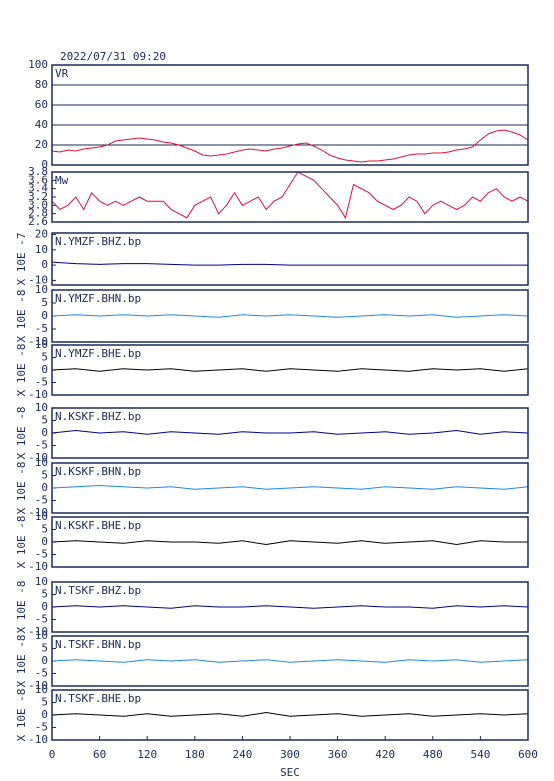 The width and height of the screenshot is (554, 781). I want to click on series-label: VR, so click(62, 73).